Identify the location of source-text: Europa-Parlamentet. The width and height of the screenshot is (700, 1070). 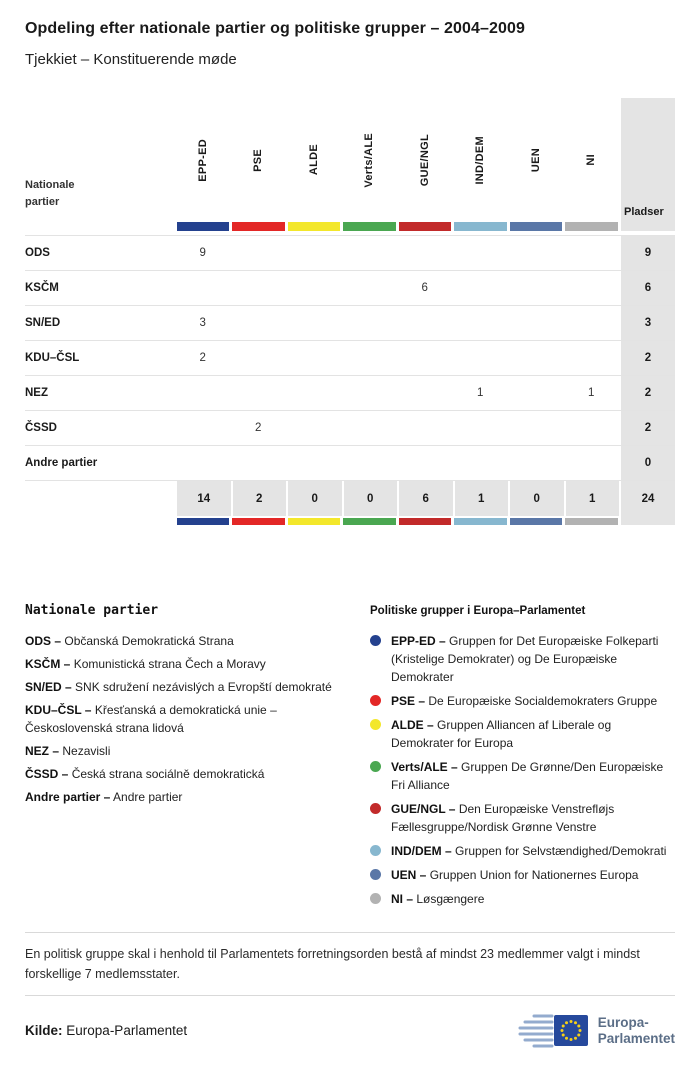
(127, 1030).